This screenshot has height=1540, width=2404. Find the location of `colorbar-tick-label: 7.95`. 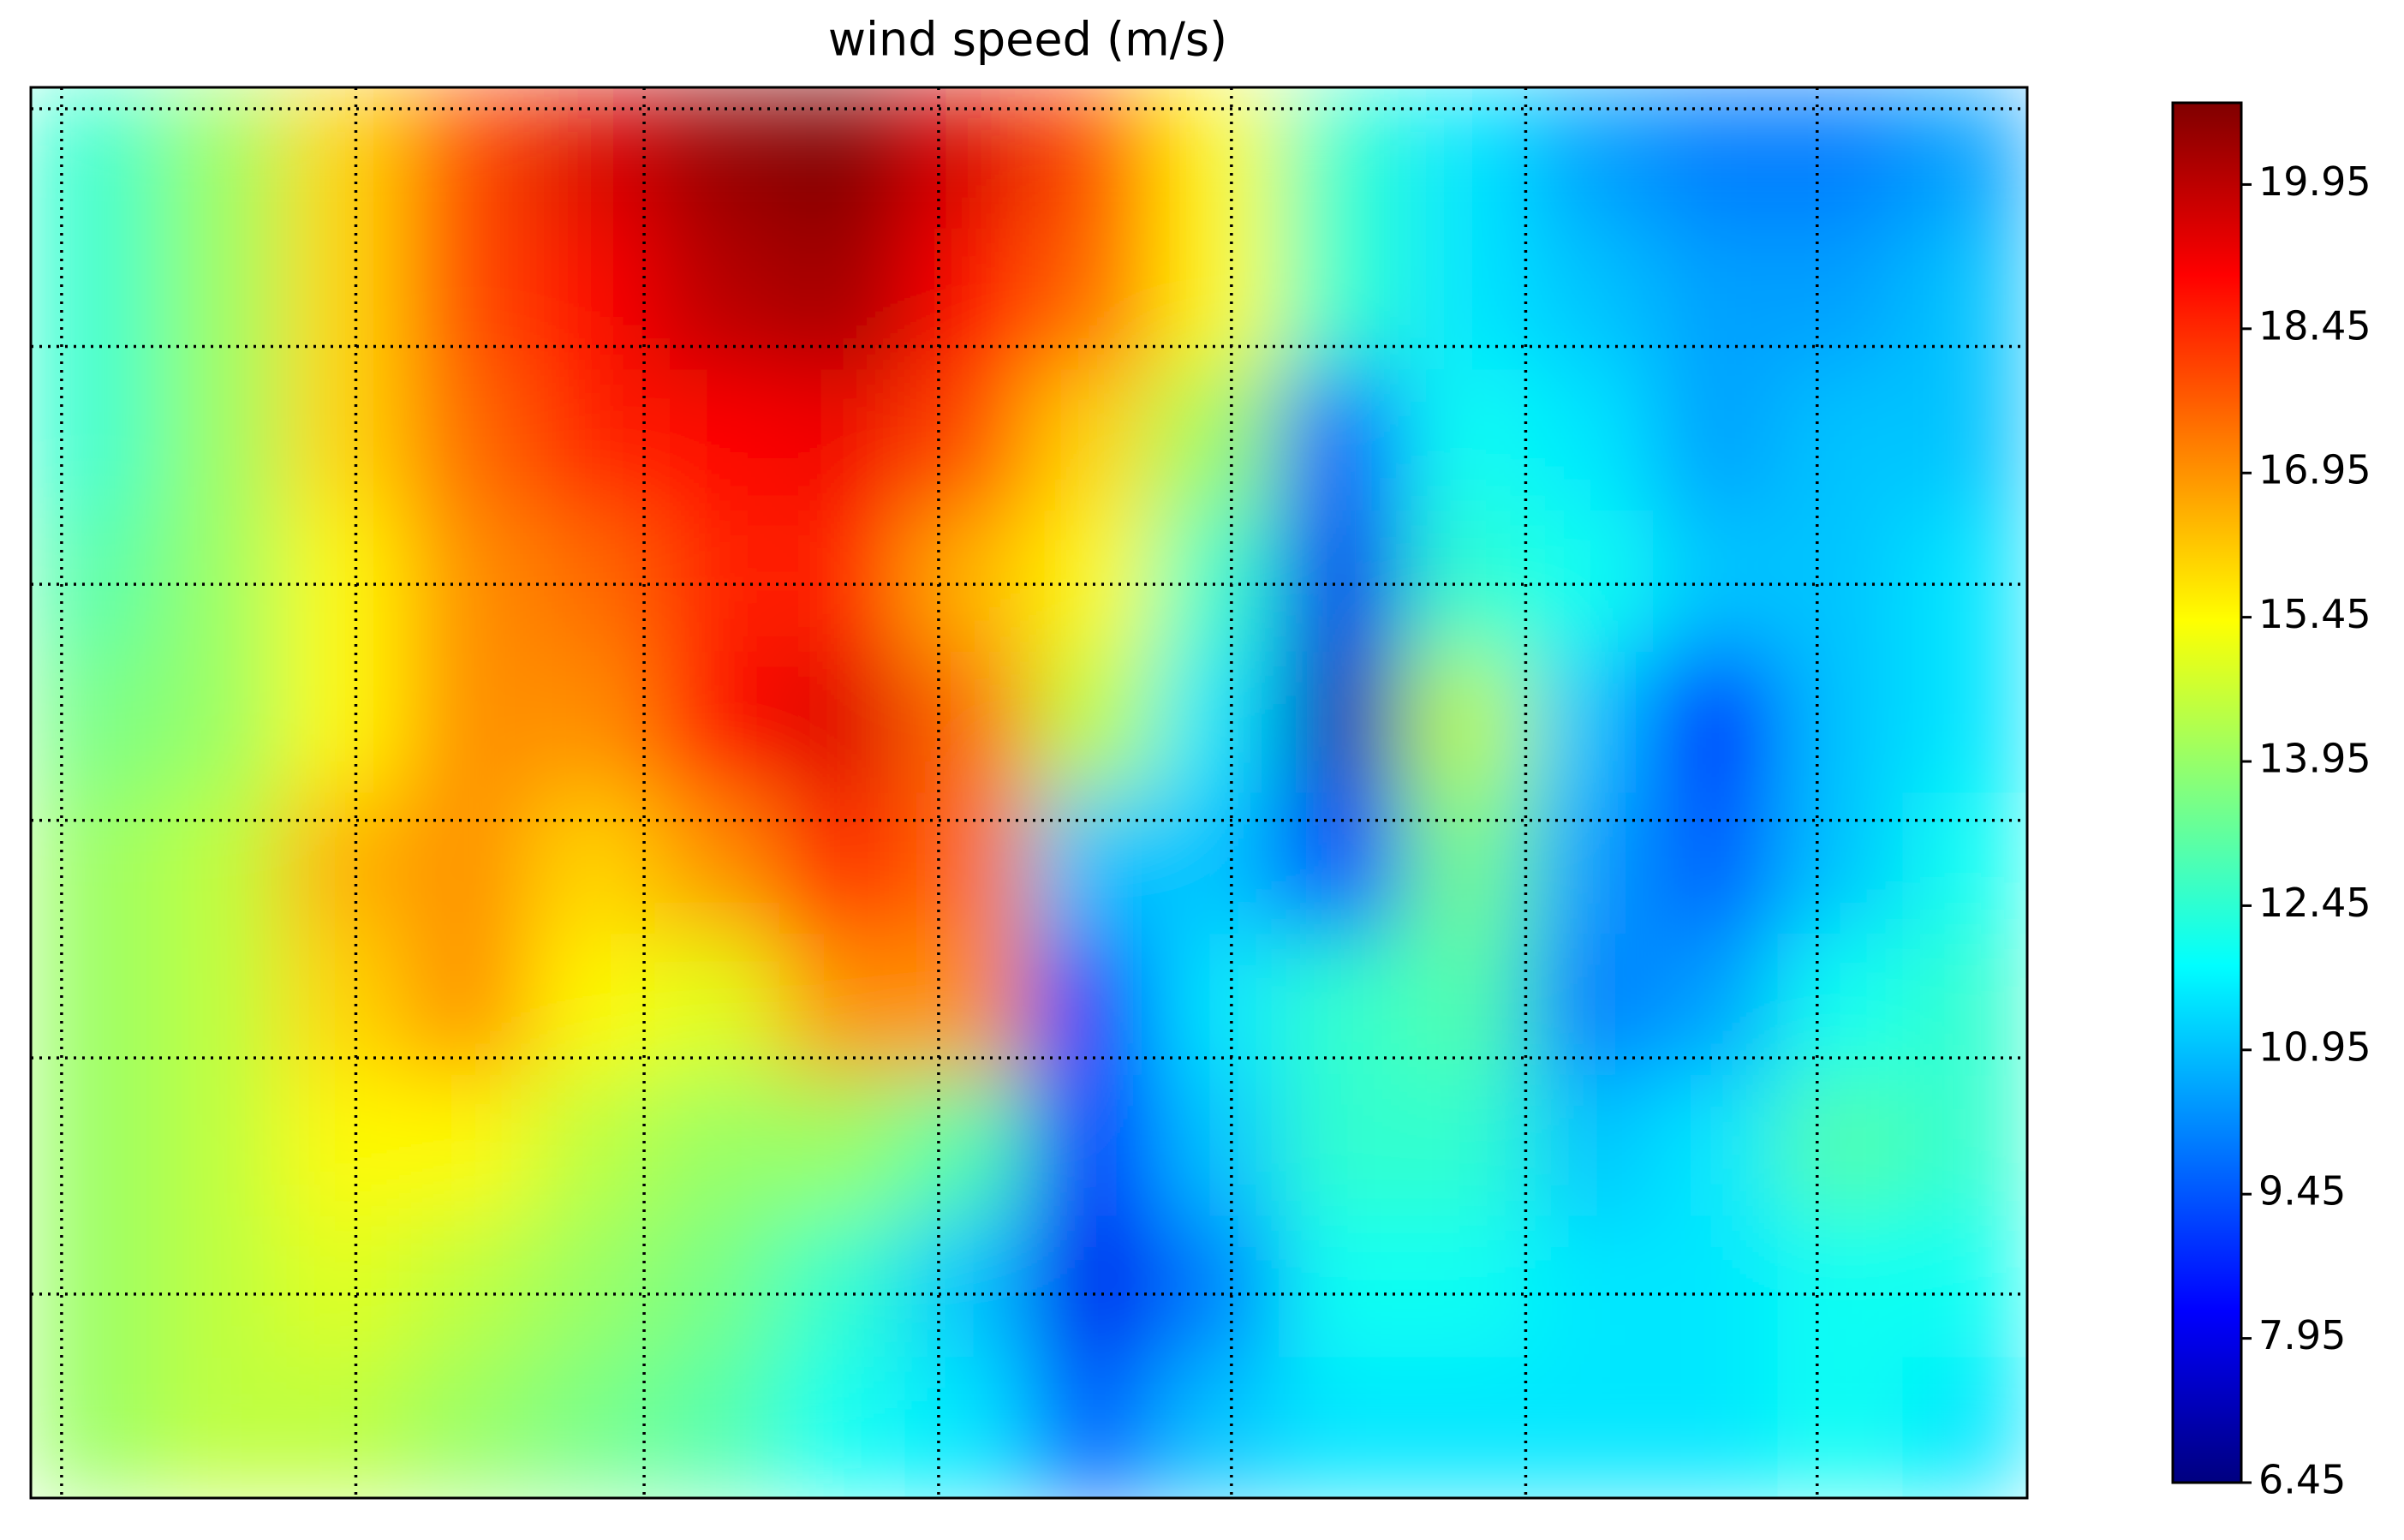

colorbar-tick-label: 7.95 is located at coordinates (2302, 1335).